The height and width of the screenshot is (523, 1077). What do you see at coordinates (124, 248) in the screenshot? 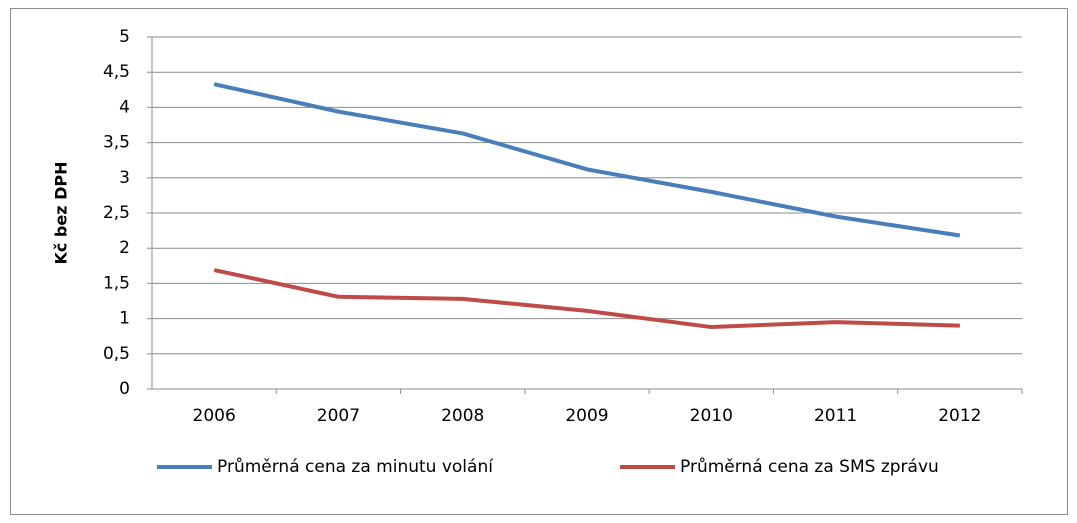
I see `y-tick-label: 2` at bounding box center [124, 248].